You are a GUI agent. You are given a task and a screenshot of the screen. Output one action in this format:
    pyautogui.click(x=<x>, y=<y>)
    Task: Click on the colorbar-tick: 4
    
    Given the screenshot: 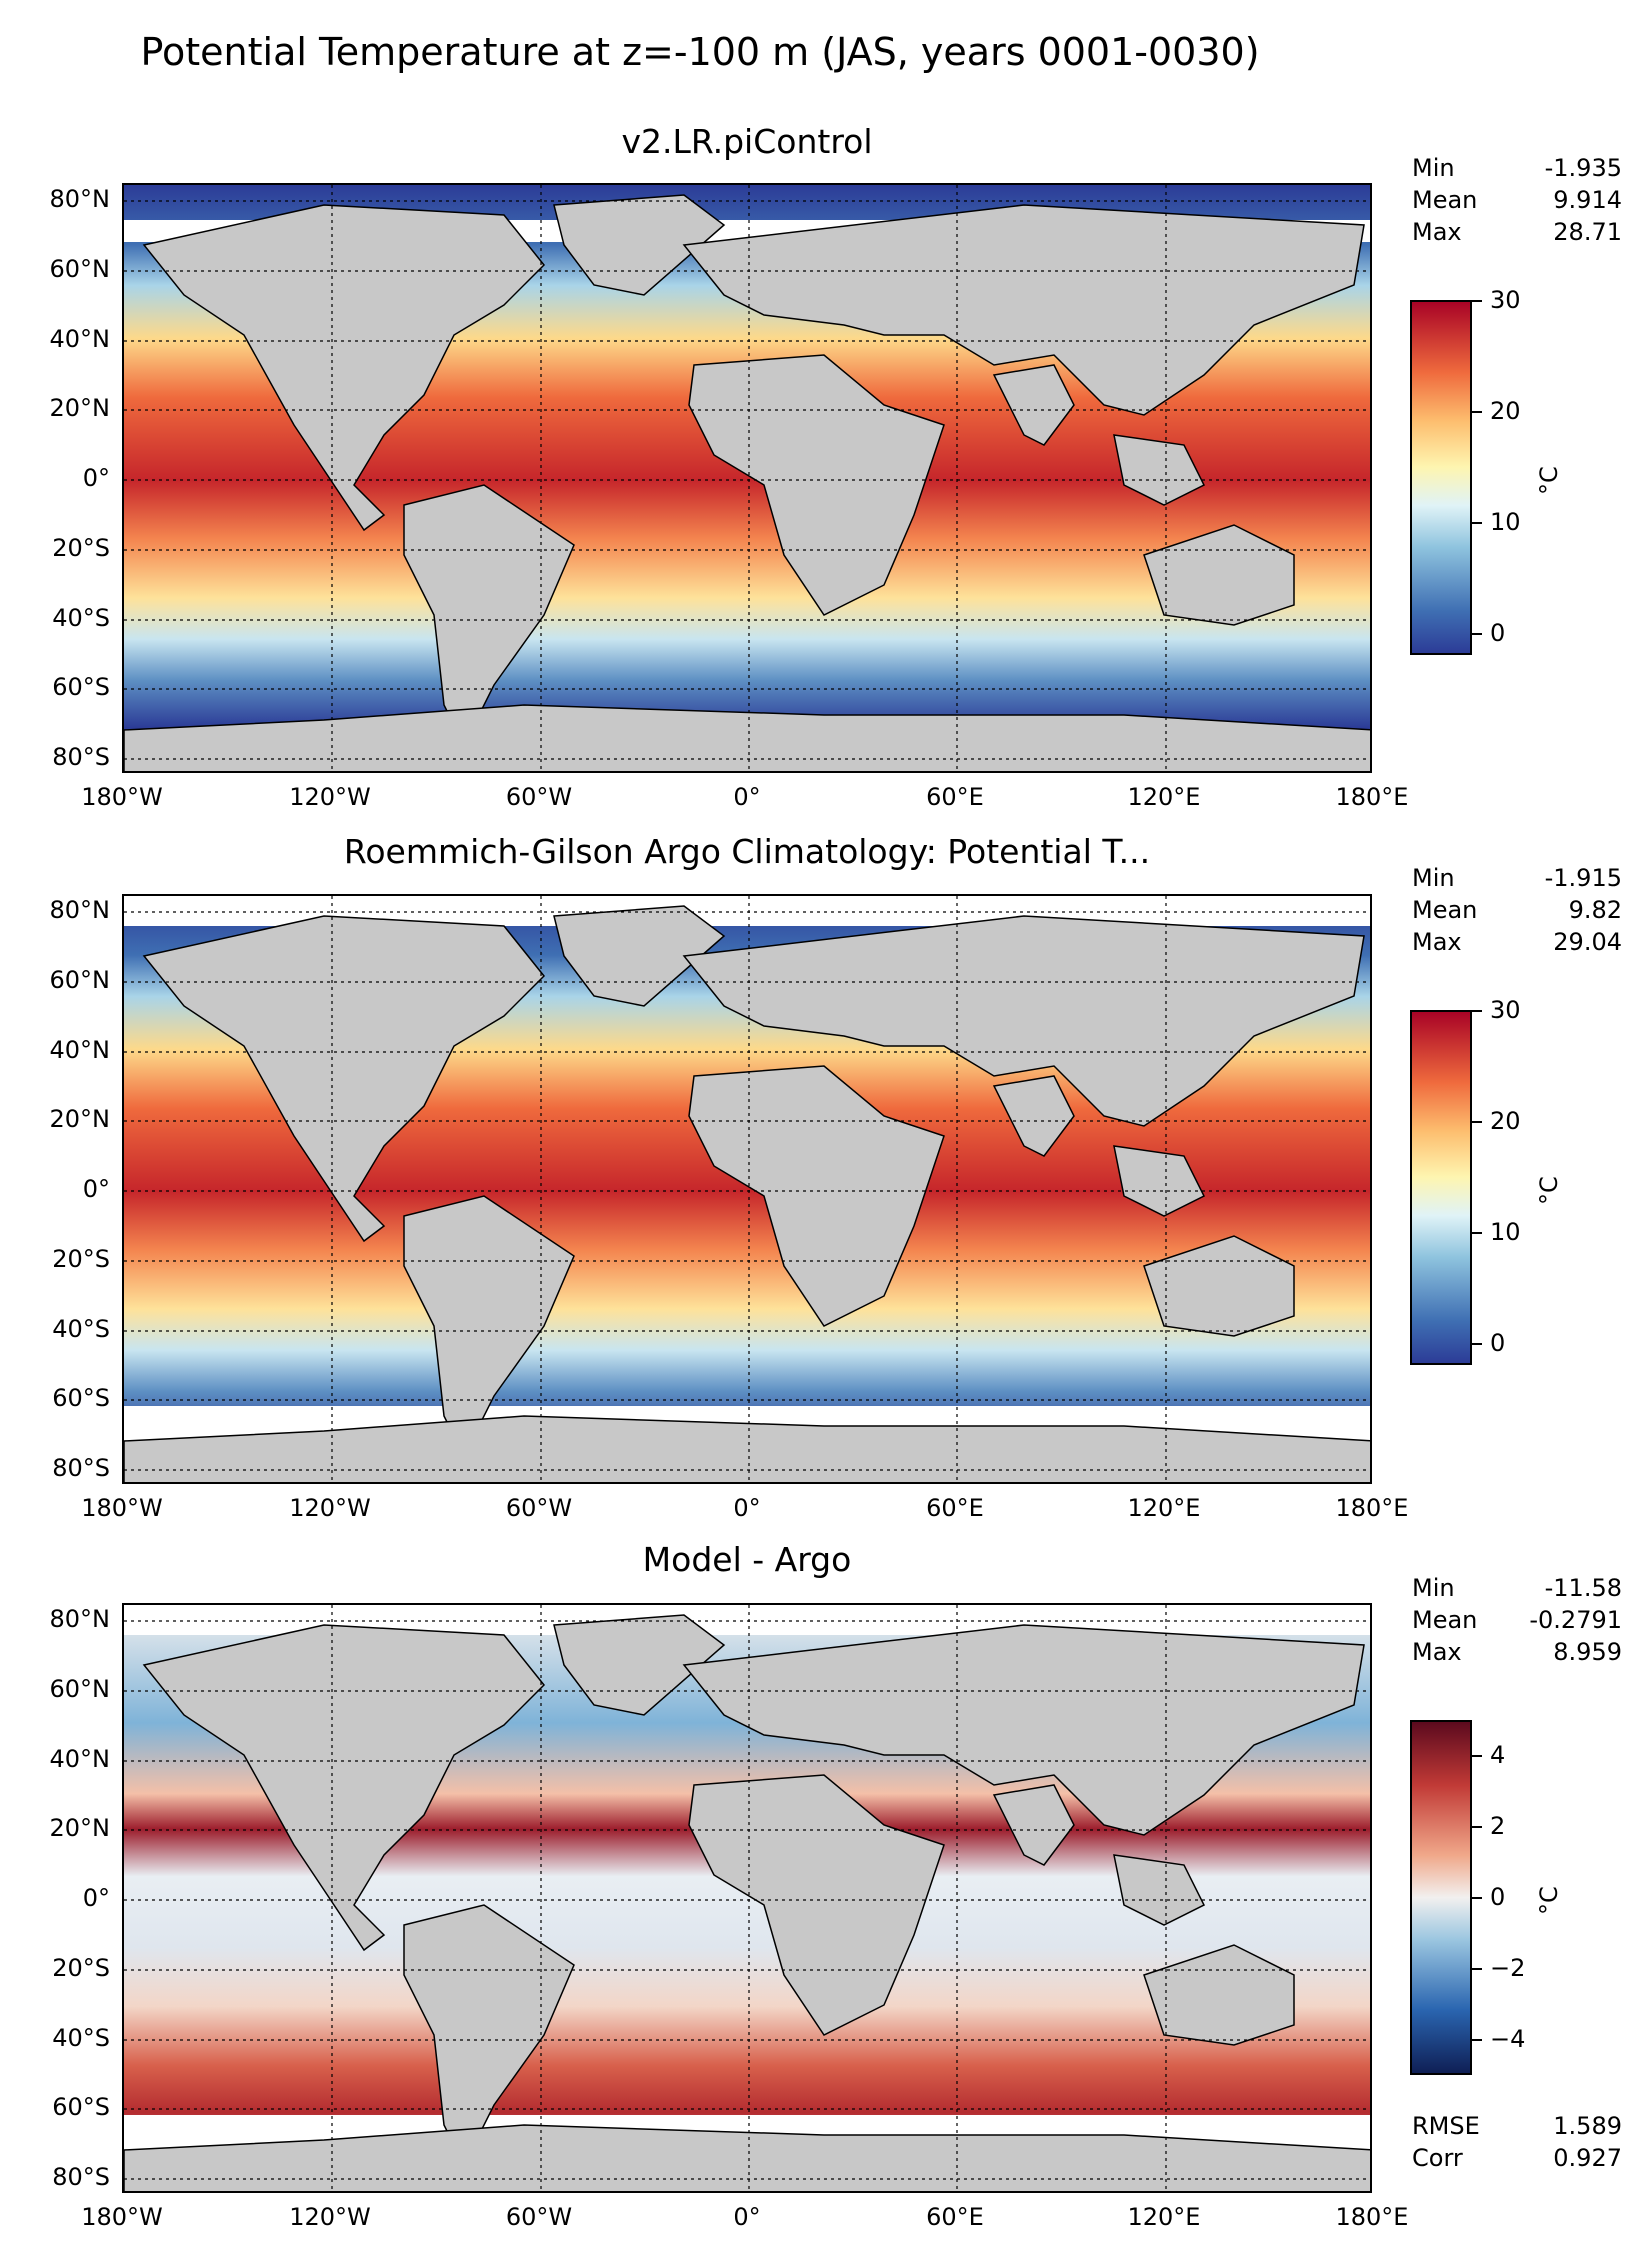 What is the action you would take?
    pyautogui.click(x=1498, y=1755)
    